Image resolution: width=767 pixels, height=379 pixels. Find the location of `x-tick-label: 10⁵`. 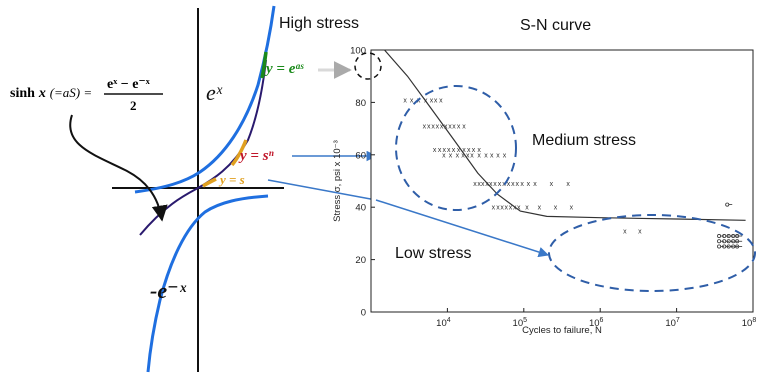

x-tick-label: 10⁵ is located at coordinates (520, 323).